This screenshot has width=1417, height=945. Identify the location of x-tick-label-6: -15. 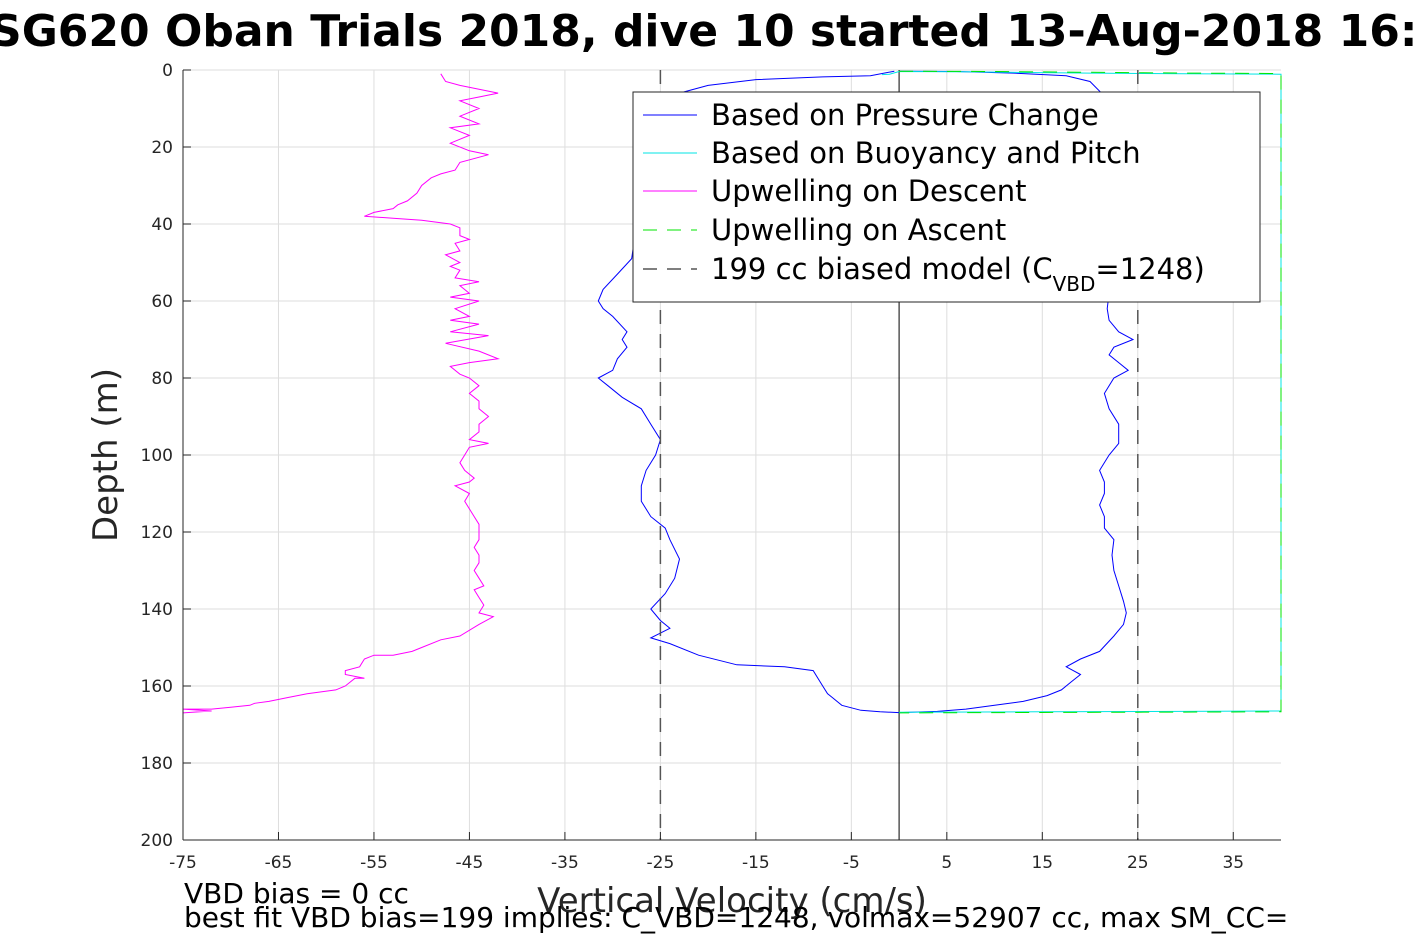
(756, 863).